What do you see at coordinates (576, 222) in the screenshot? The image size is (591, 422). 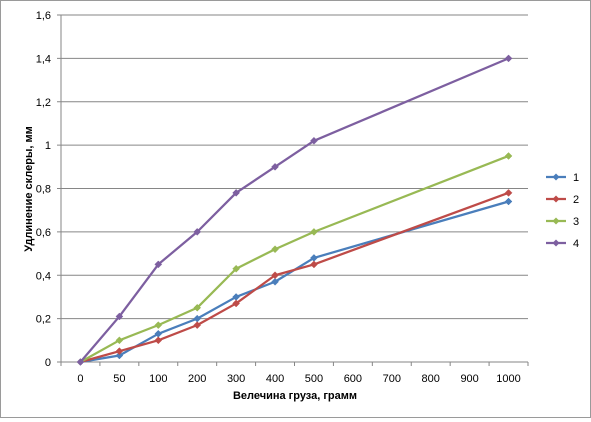 I see `legend-label: 3` at bounding box center [576, 222].